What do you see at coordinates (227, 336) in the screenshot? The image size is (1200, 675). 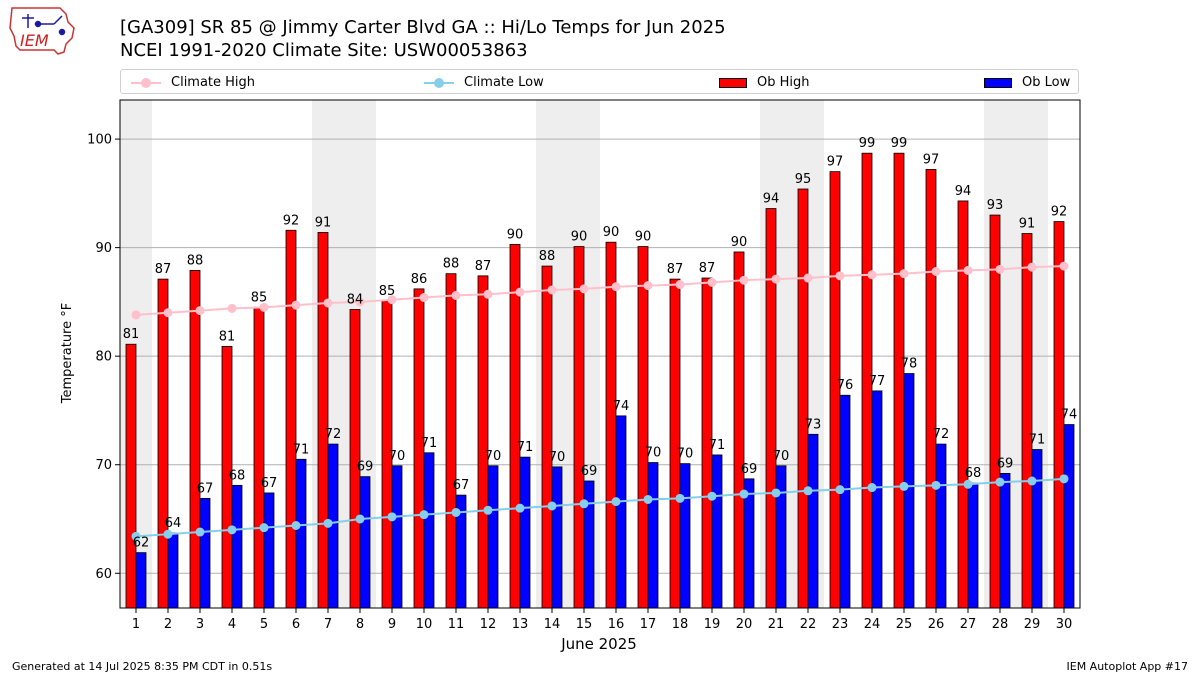 I see `ob-high-value-label: 81` at bounding box center [227, 336].